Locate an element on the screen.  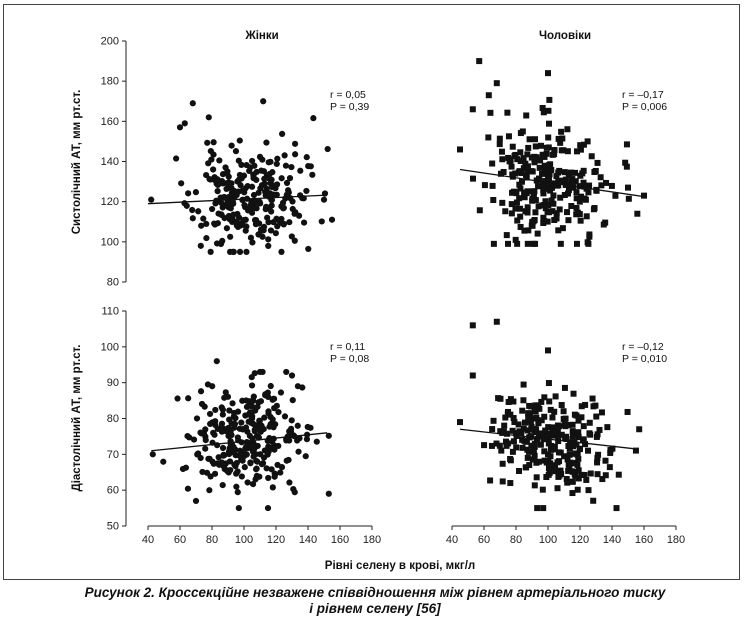
x-tick-label: 40 is located at coordinates (148, 540).